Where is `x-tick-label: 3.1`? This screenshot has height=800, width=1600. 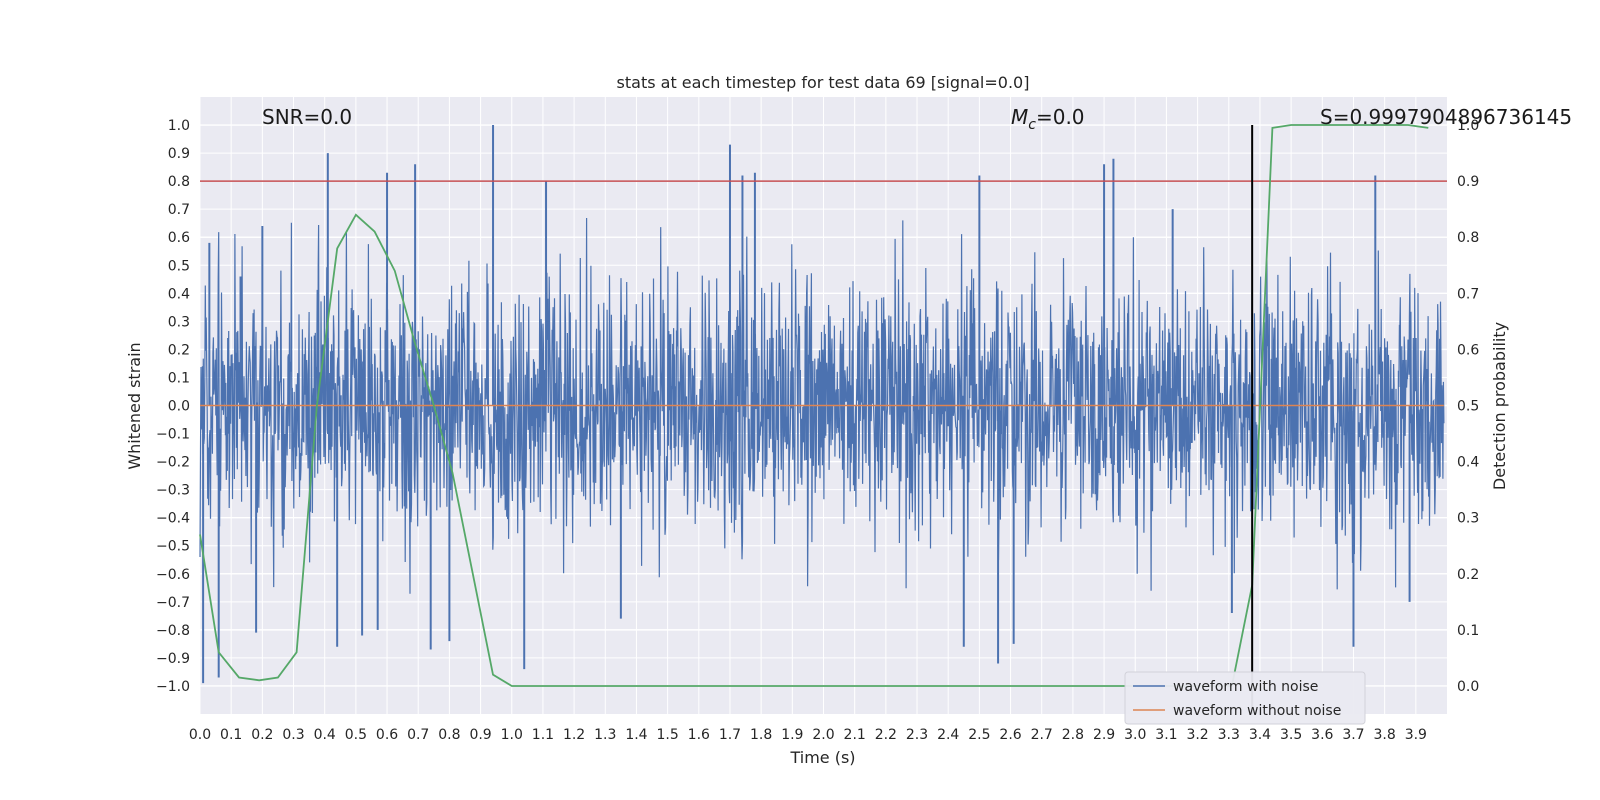
x-tick-label: 3.1 is located at coordinates (1166, 735).